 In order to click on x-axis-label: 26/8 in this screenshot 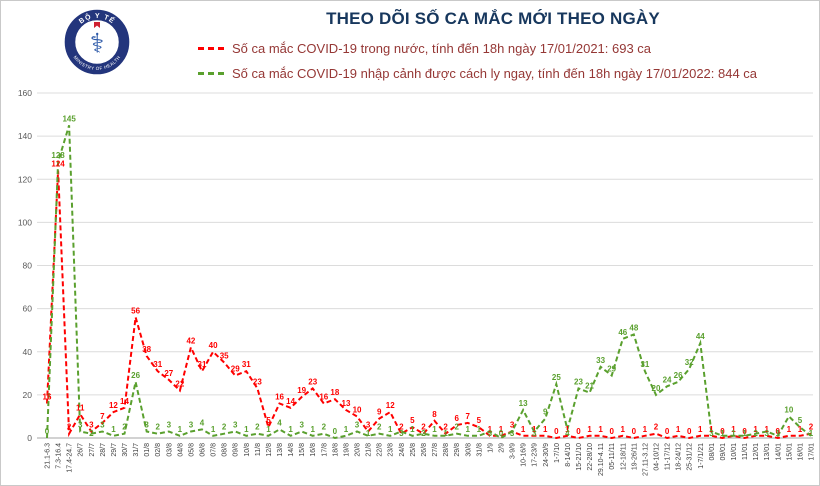, I will do `click(424, 450)`.